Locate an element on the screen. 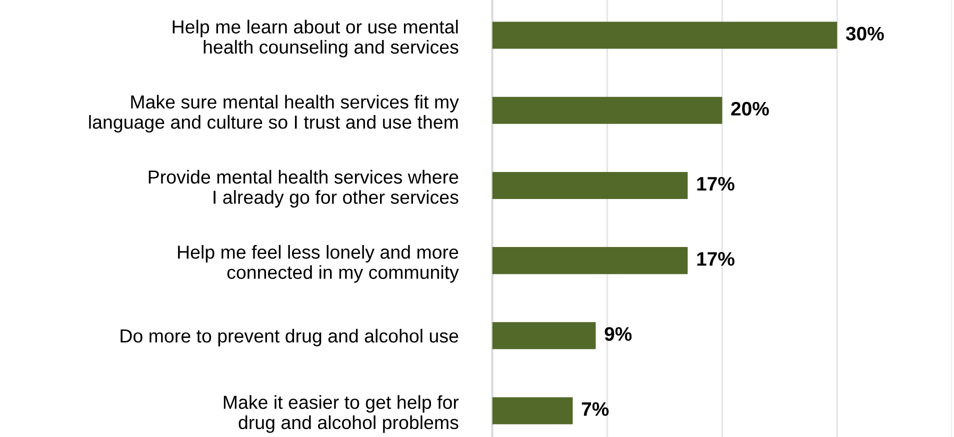 This screenshot has width=954, height=437. y-tick-label: Make it easier to get help for drug and alcohol problems is located at coordinates (341, 414).